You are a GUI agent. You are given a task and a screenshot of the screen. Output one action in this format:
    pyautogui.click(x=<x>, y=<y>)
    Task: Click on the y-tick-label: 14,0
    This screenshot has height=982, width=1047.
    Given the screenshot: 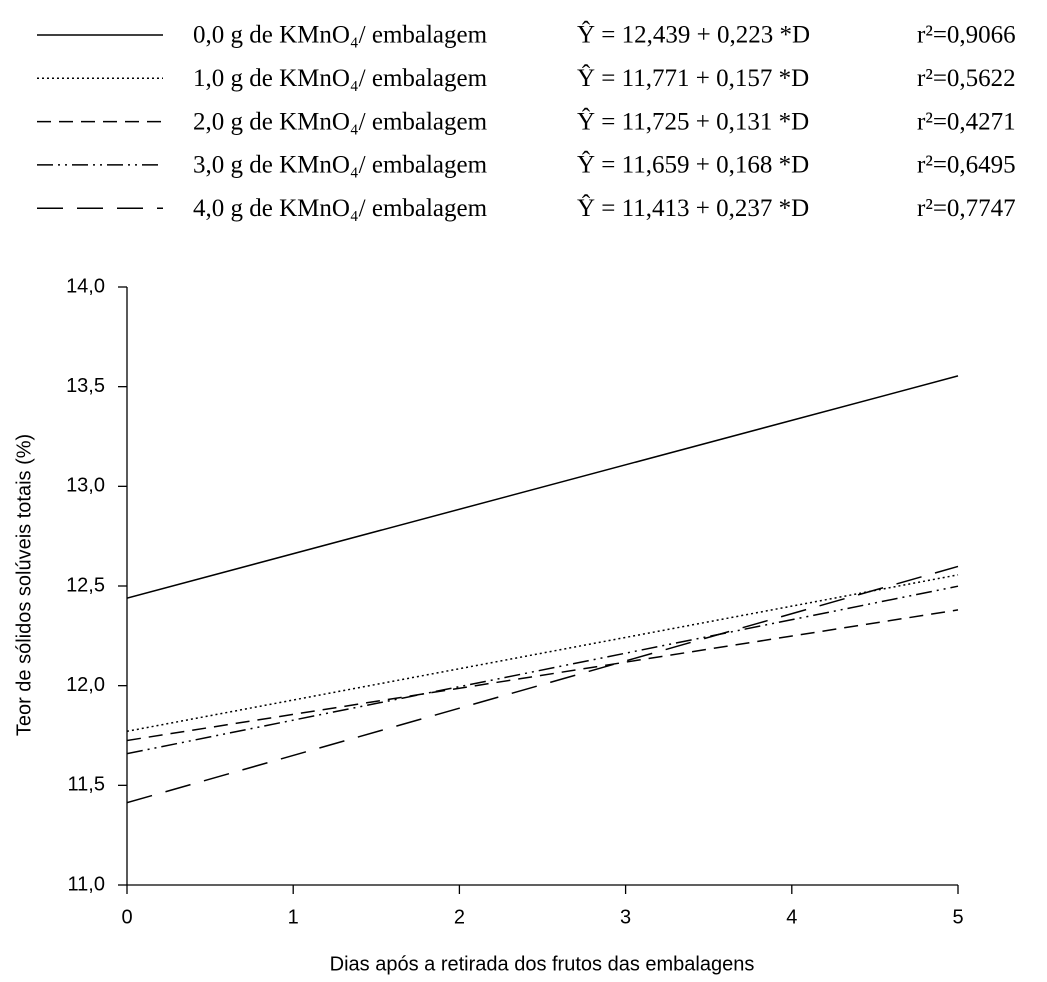 What is the action you would take?
    pyautogui.click(x=85, y=286)
    